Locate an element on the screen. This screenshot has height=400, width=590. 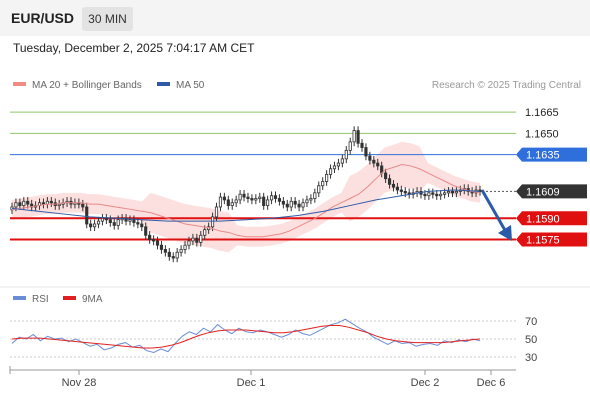
x-tick-label: Dec 2 is located at coordinates (425, 383).